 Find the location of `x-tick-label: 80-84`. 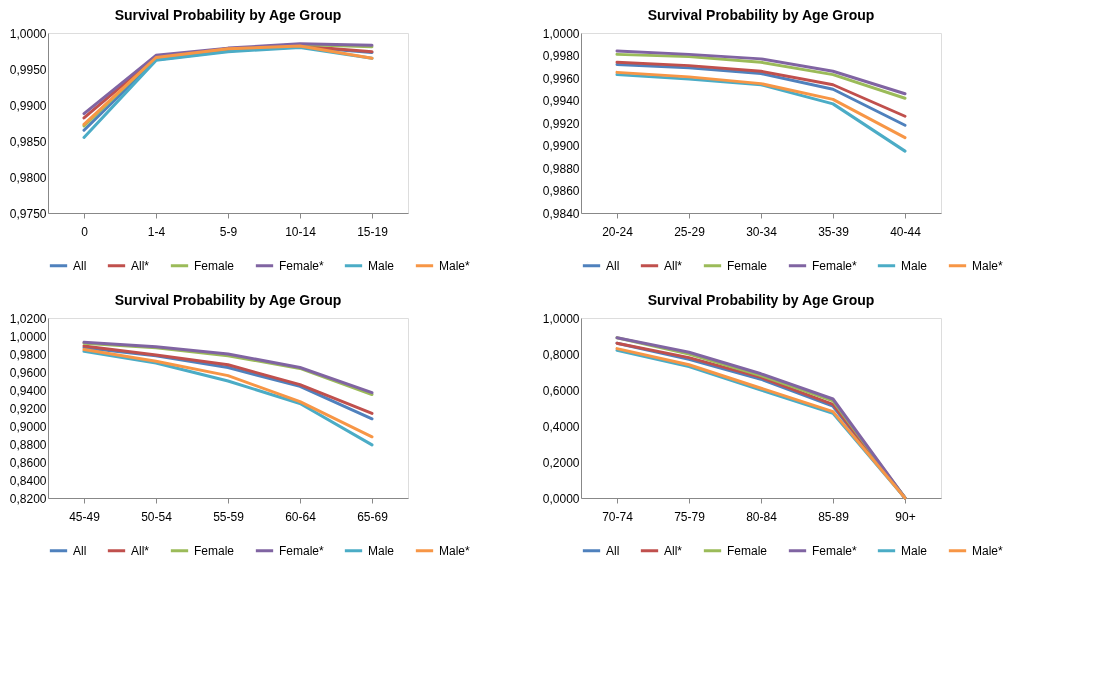

x-tick-label: 80-84 is located at coordinates (762, 516).